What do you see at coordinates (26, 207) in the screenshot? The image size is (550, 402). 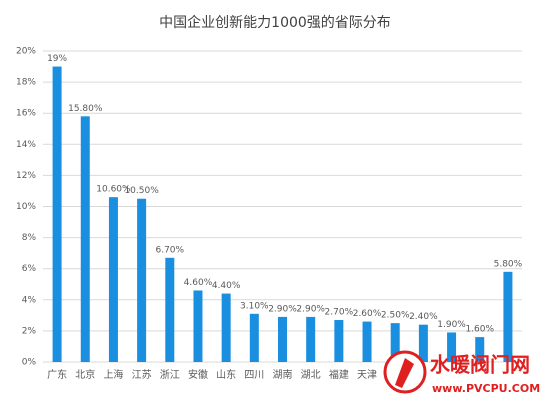 I see `y-tick-label: 10%` at bounding box center [26, 207].